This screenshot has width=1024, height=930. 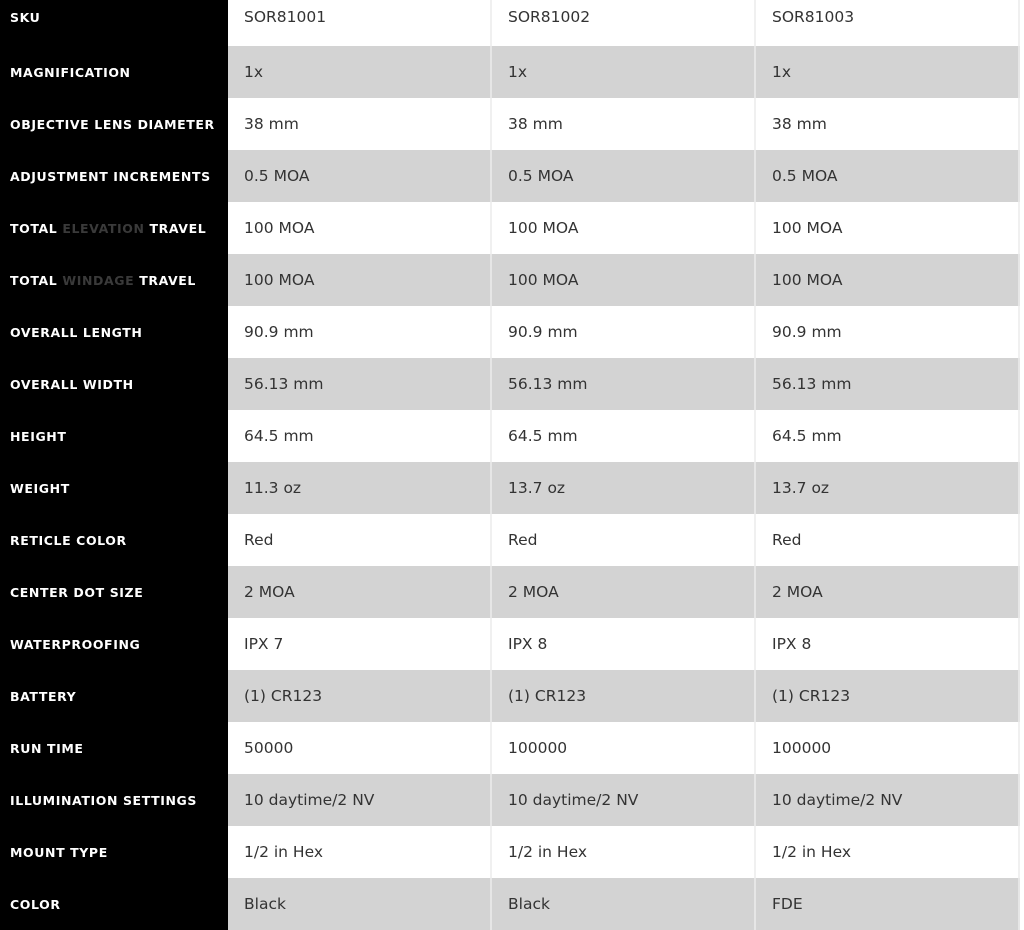 I want to click on row-label: CENTER DOT SIZE, so click(x=114, y=592).